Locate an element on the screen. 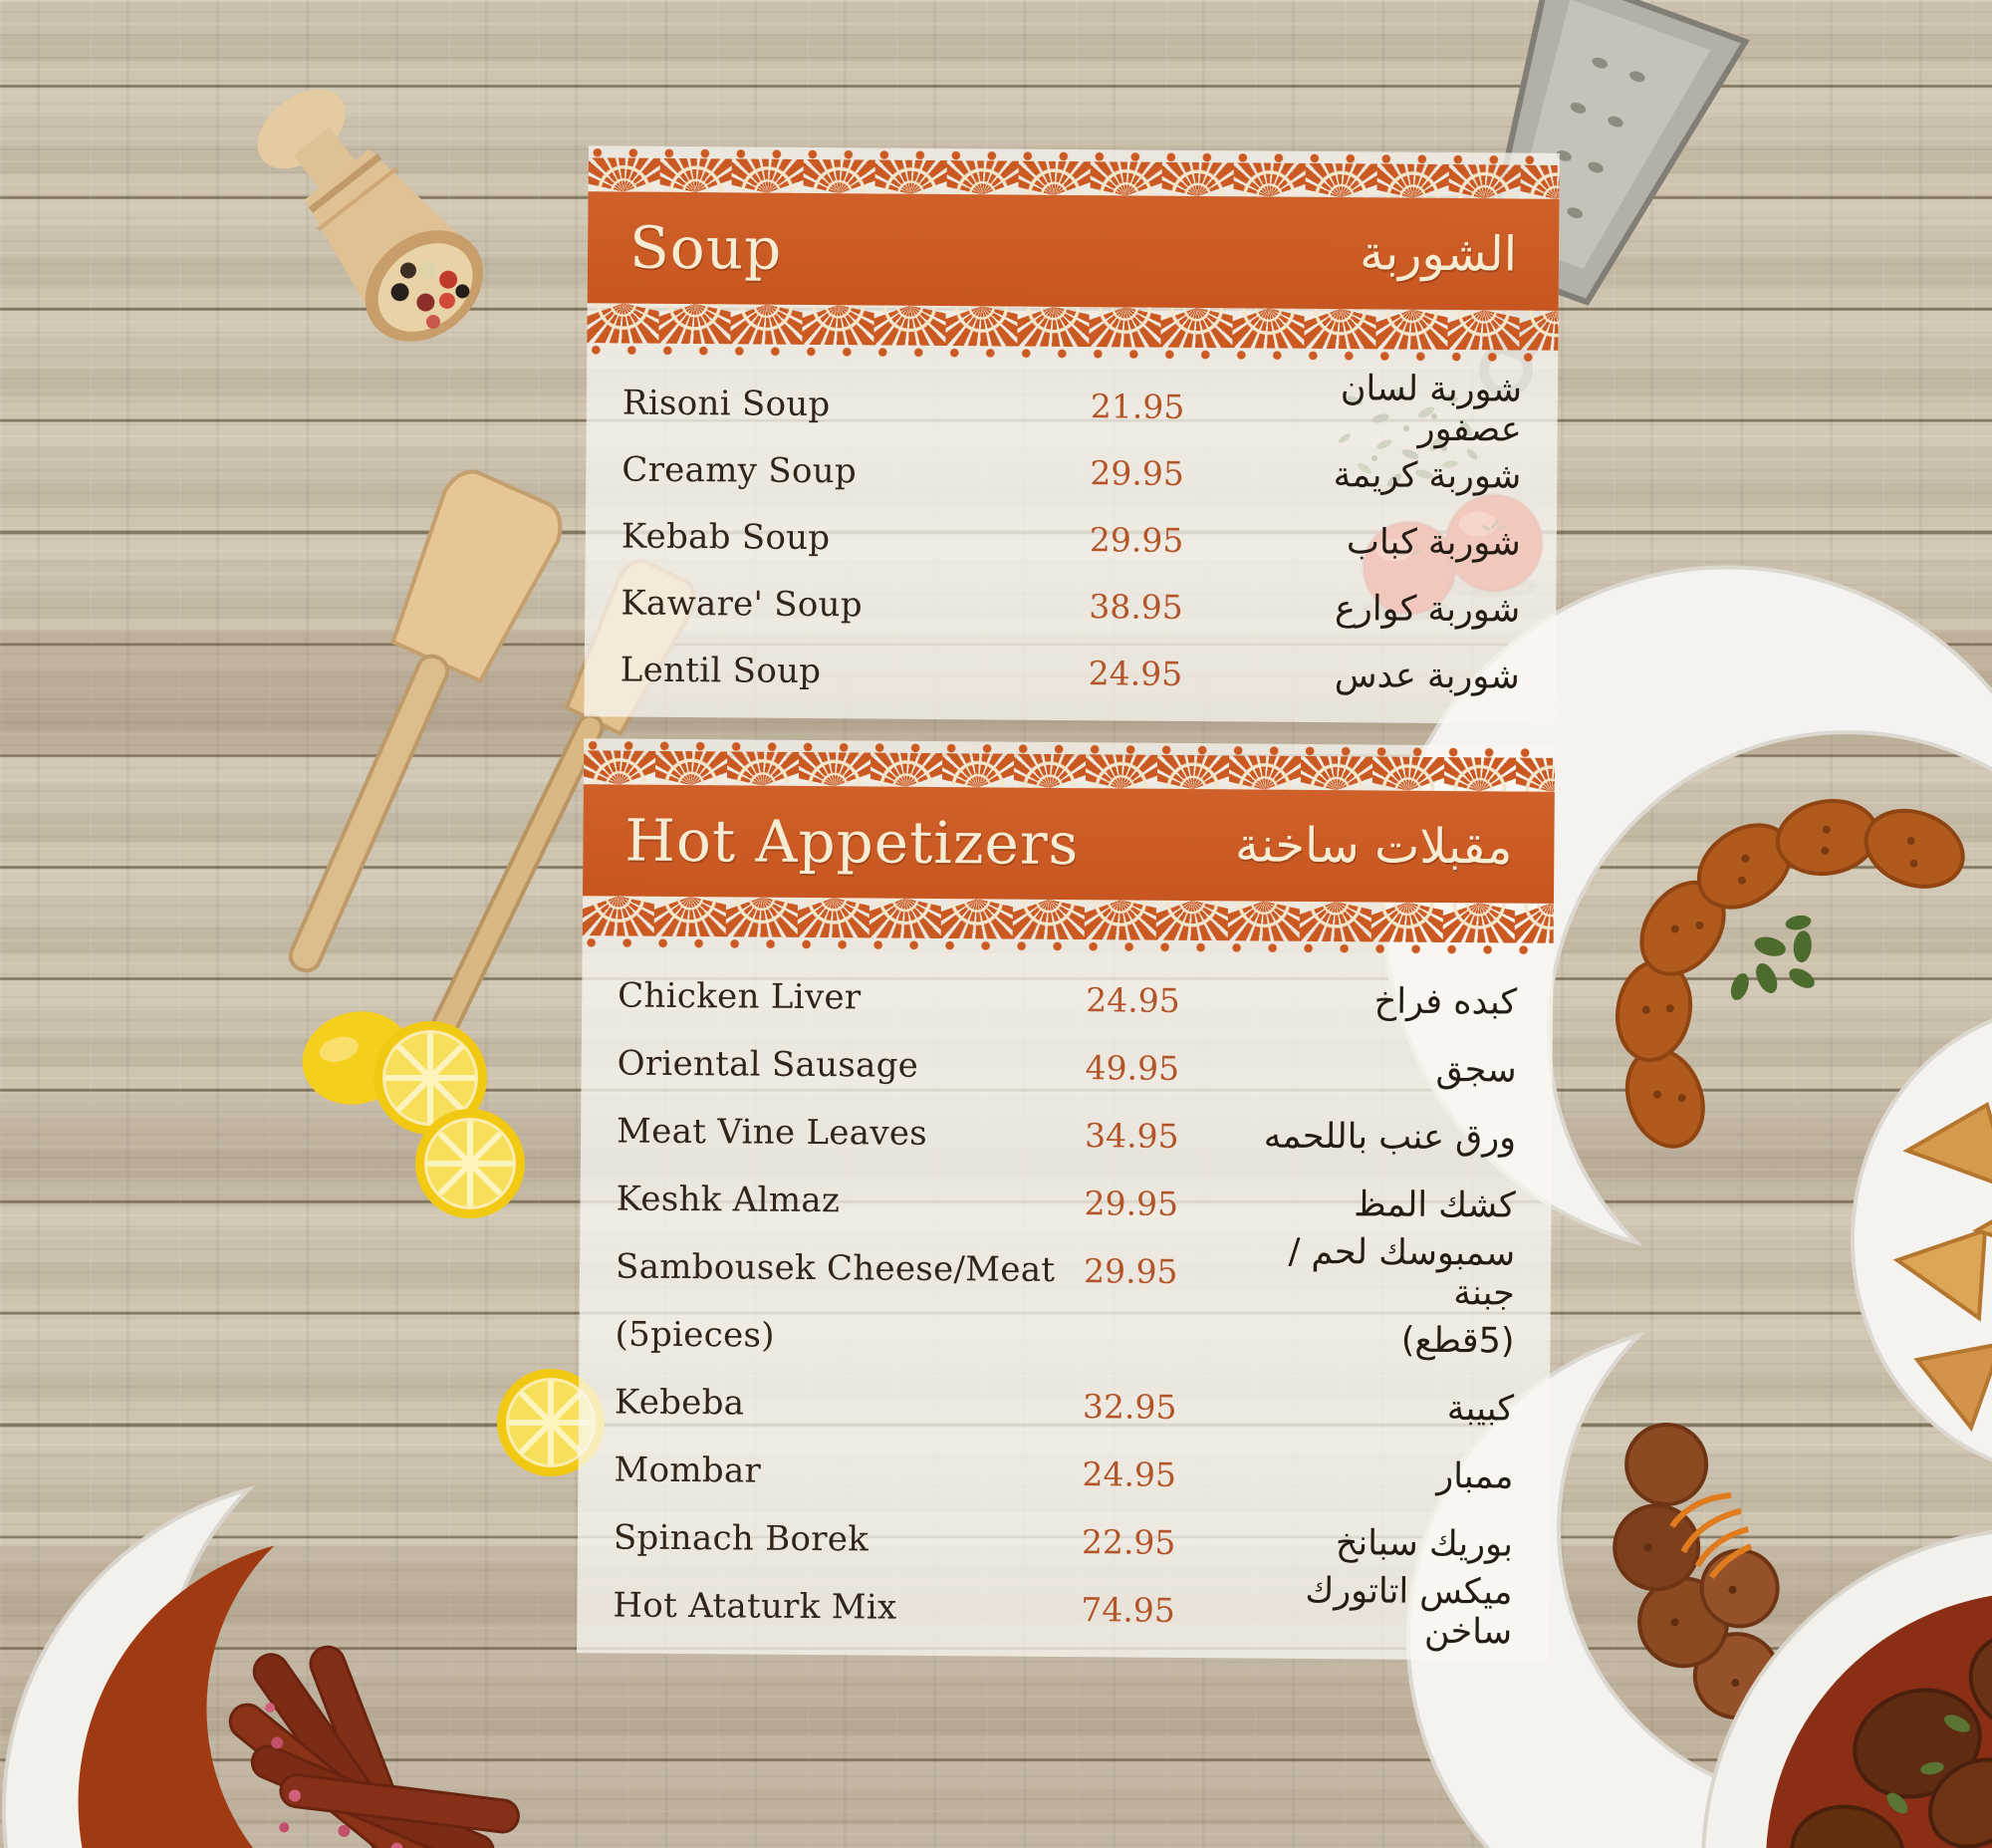 The height and width of the screenshot is (1848, 1992). item-name-en: Kebeba is located at coordinates (679, 1403).